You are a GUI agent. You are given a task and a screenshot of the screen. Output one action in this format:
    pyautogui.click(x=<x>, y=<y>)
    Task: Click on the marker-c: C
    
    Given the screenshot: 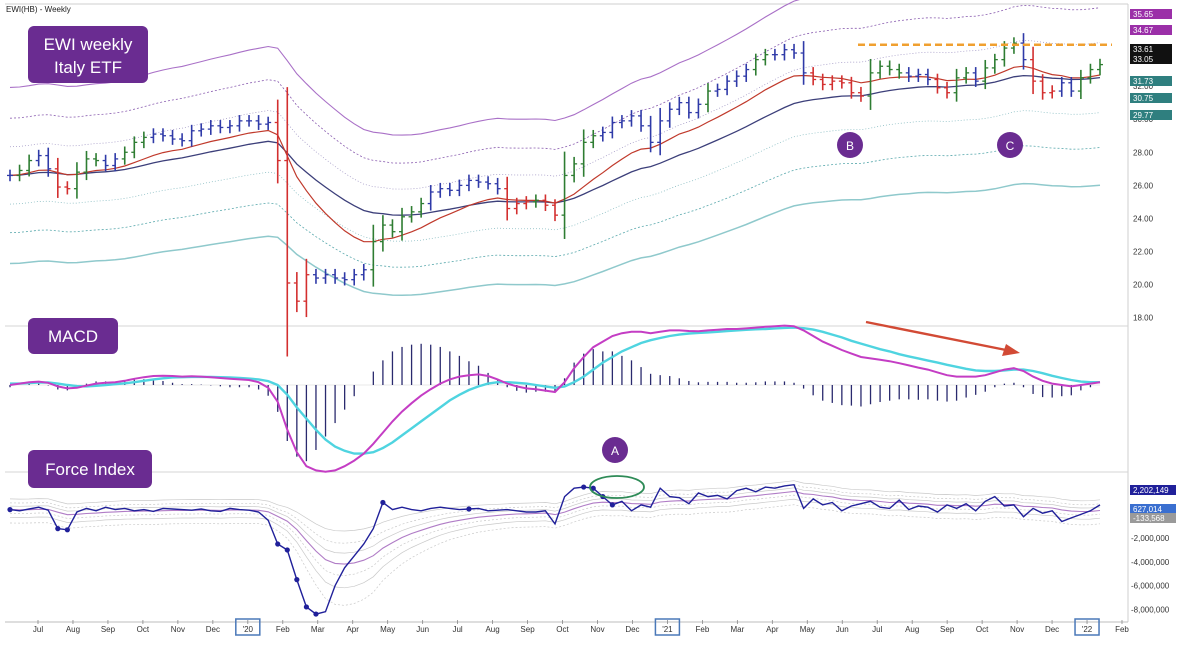 What is the action you would take?
    pyautogui.click(x=1010, y=145)
    